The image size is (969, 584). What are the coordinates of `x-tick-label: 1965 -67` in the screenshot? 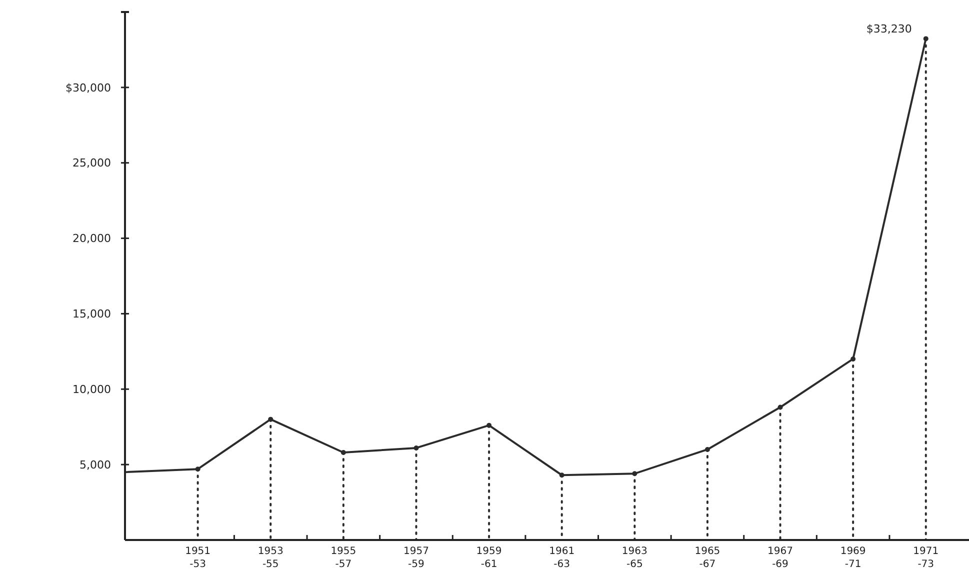 It's located at (707, 558).